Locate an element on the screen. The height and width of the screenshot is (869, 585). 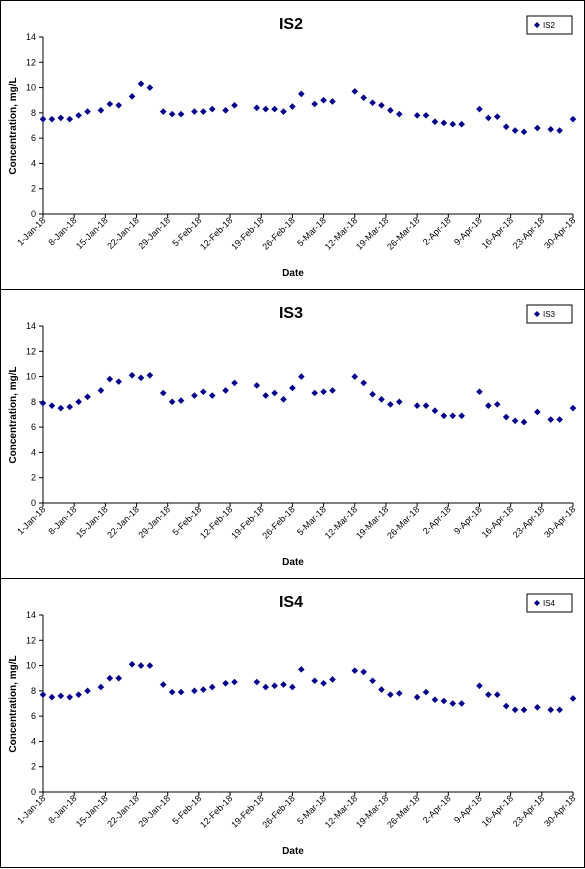
y-tick-label: 4 is located at coordinates (33, 452).